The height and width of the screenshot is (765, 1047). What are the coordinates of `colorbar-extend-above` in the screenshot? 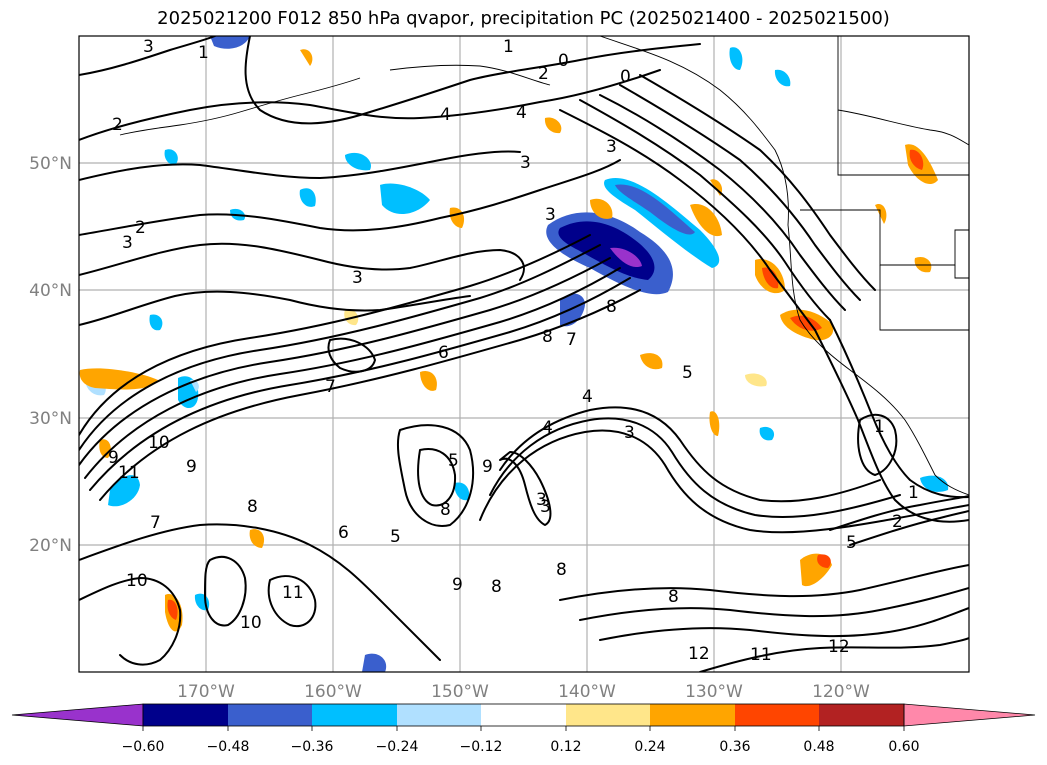 It's located at (969, 715).